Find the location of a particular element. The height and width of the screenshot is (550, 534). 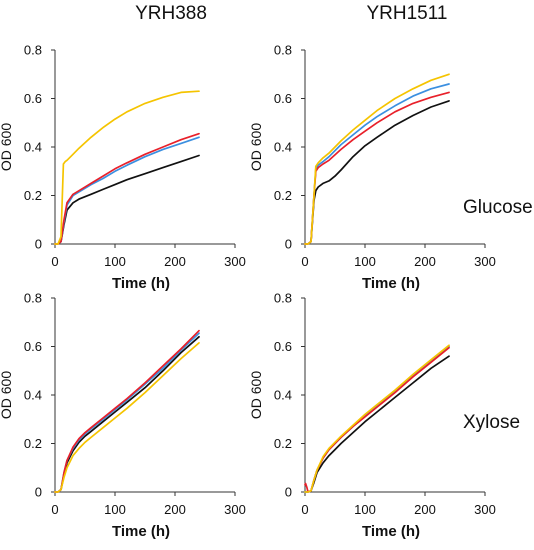

row-label-xylose: Xylose is located at coordinates (492, 422).